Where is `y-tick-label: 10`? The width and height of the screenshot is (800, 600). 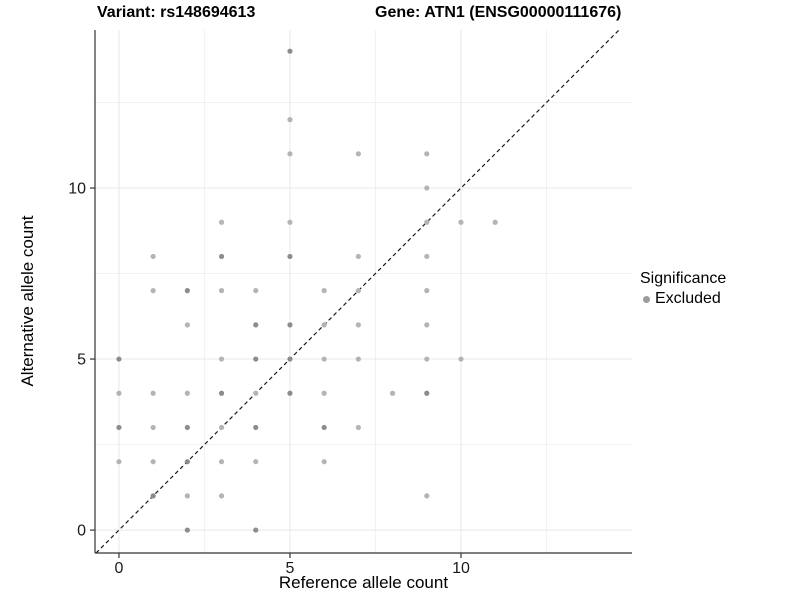
y-tick-label: 10 is located at coordinates (77, 189).